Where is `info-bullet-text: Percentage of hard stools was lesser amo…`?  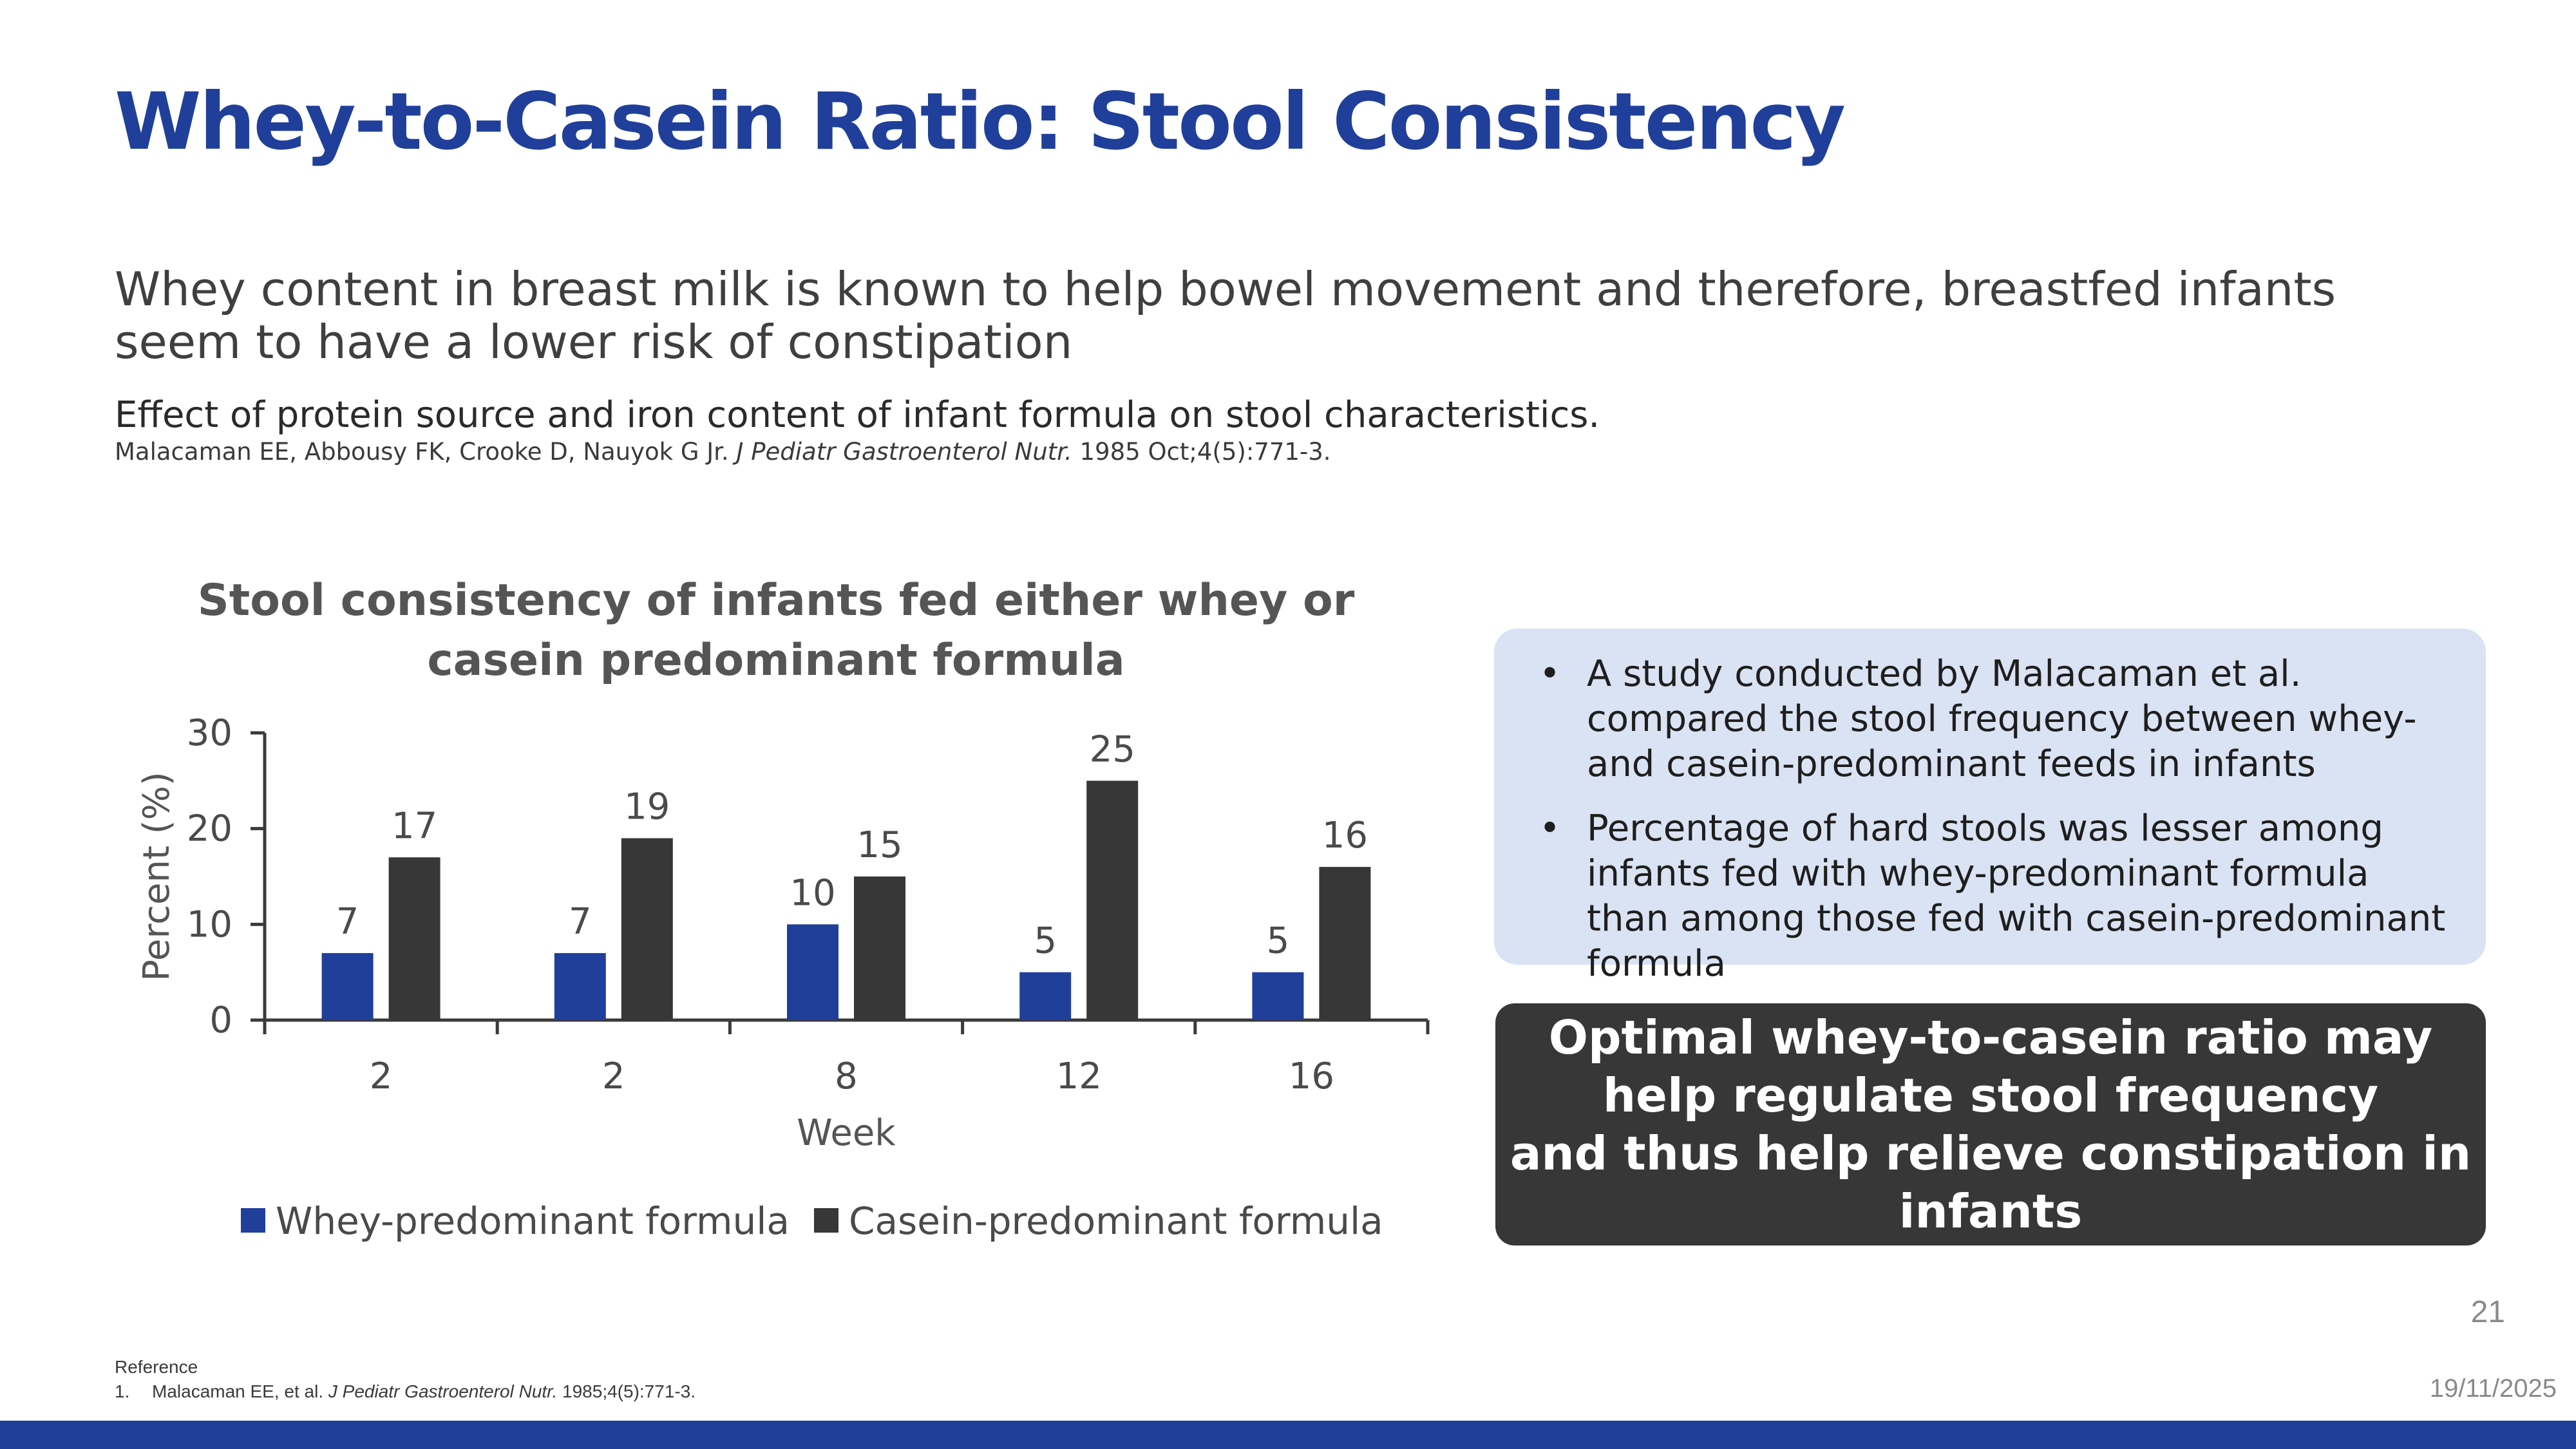 info-bullet-text: Percentage of hard stools was lesser amo… is located at coordinates (2016, 897).